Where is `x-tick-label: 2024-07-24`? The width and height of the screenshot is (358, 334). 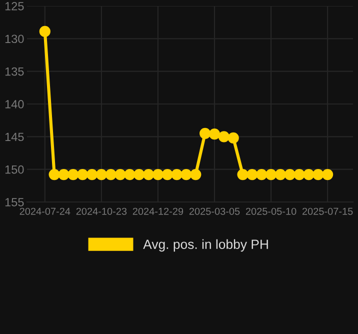
x-tick-label: 2024-07-24 is located at coordinates (45, 211).